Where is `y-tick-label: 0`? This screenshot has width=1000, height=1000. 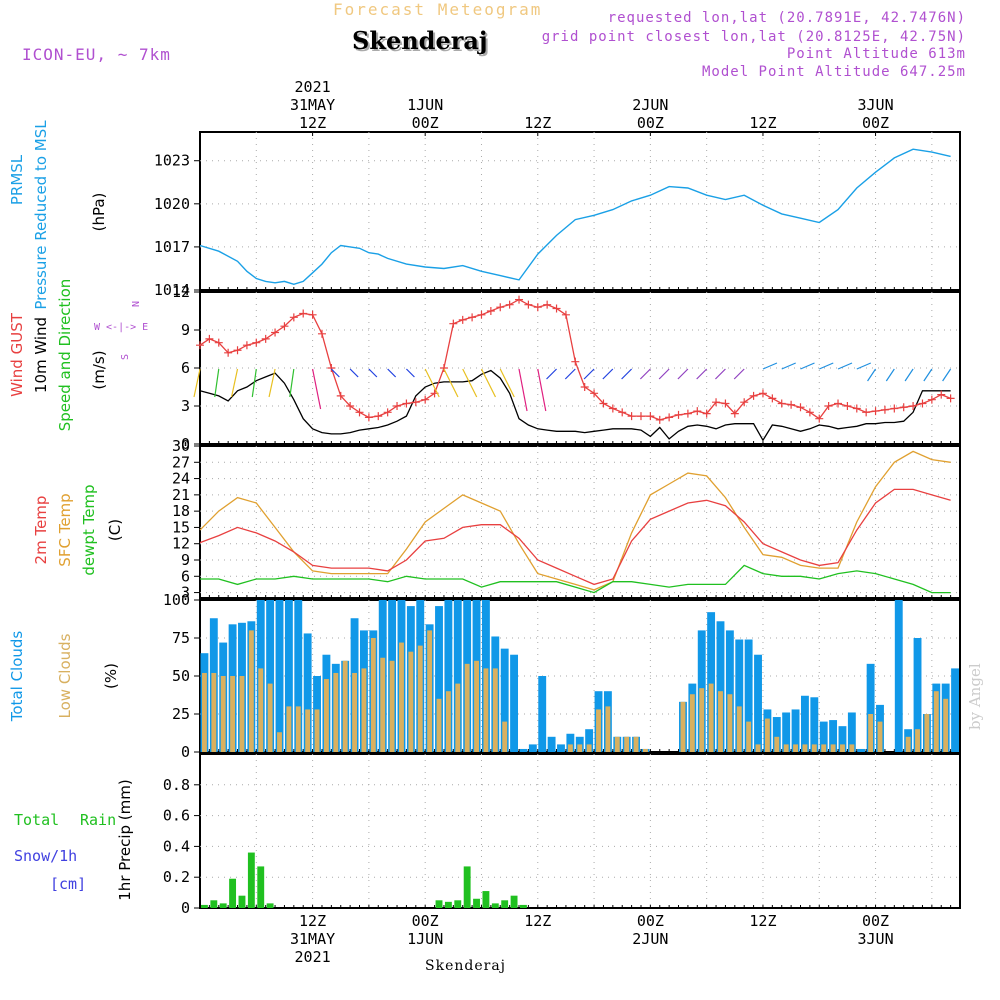
y-tick-label: 0 is located at coordinates (185, 908).